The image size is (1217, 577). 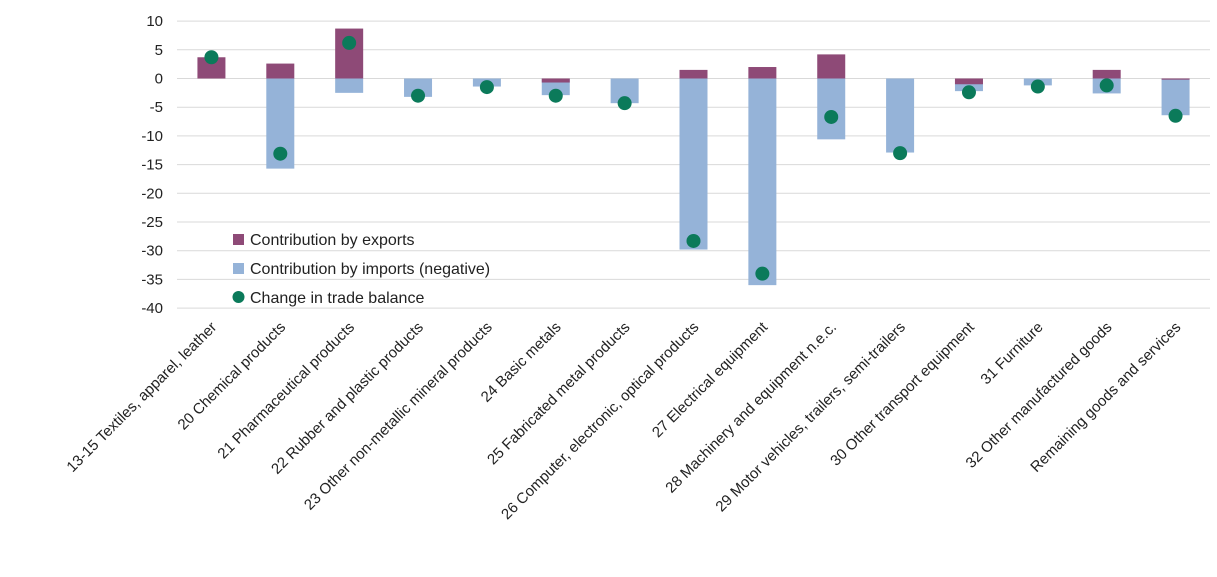 What do you see at coordinates (238, 268) in the screenshot?
I see `legend-imports-swatch` at bounding box center [238, 268].